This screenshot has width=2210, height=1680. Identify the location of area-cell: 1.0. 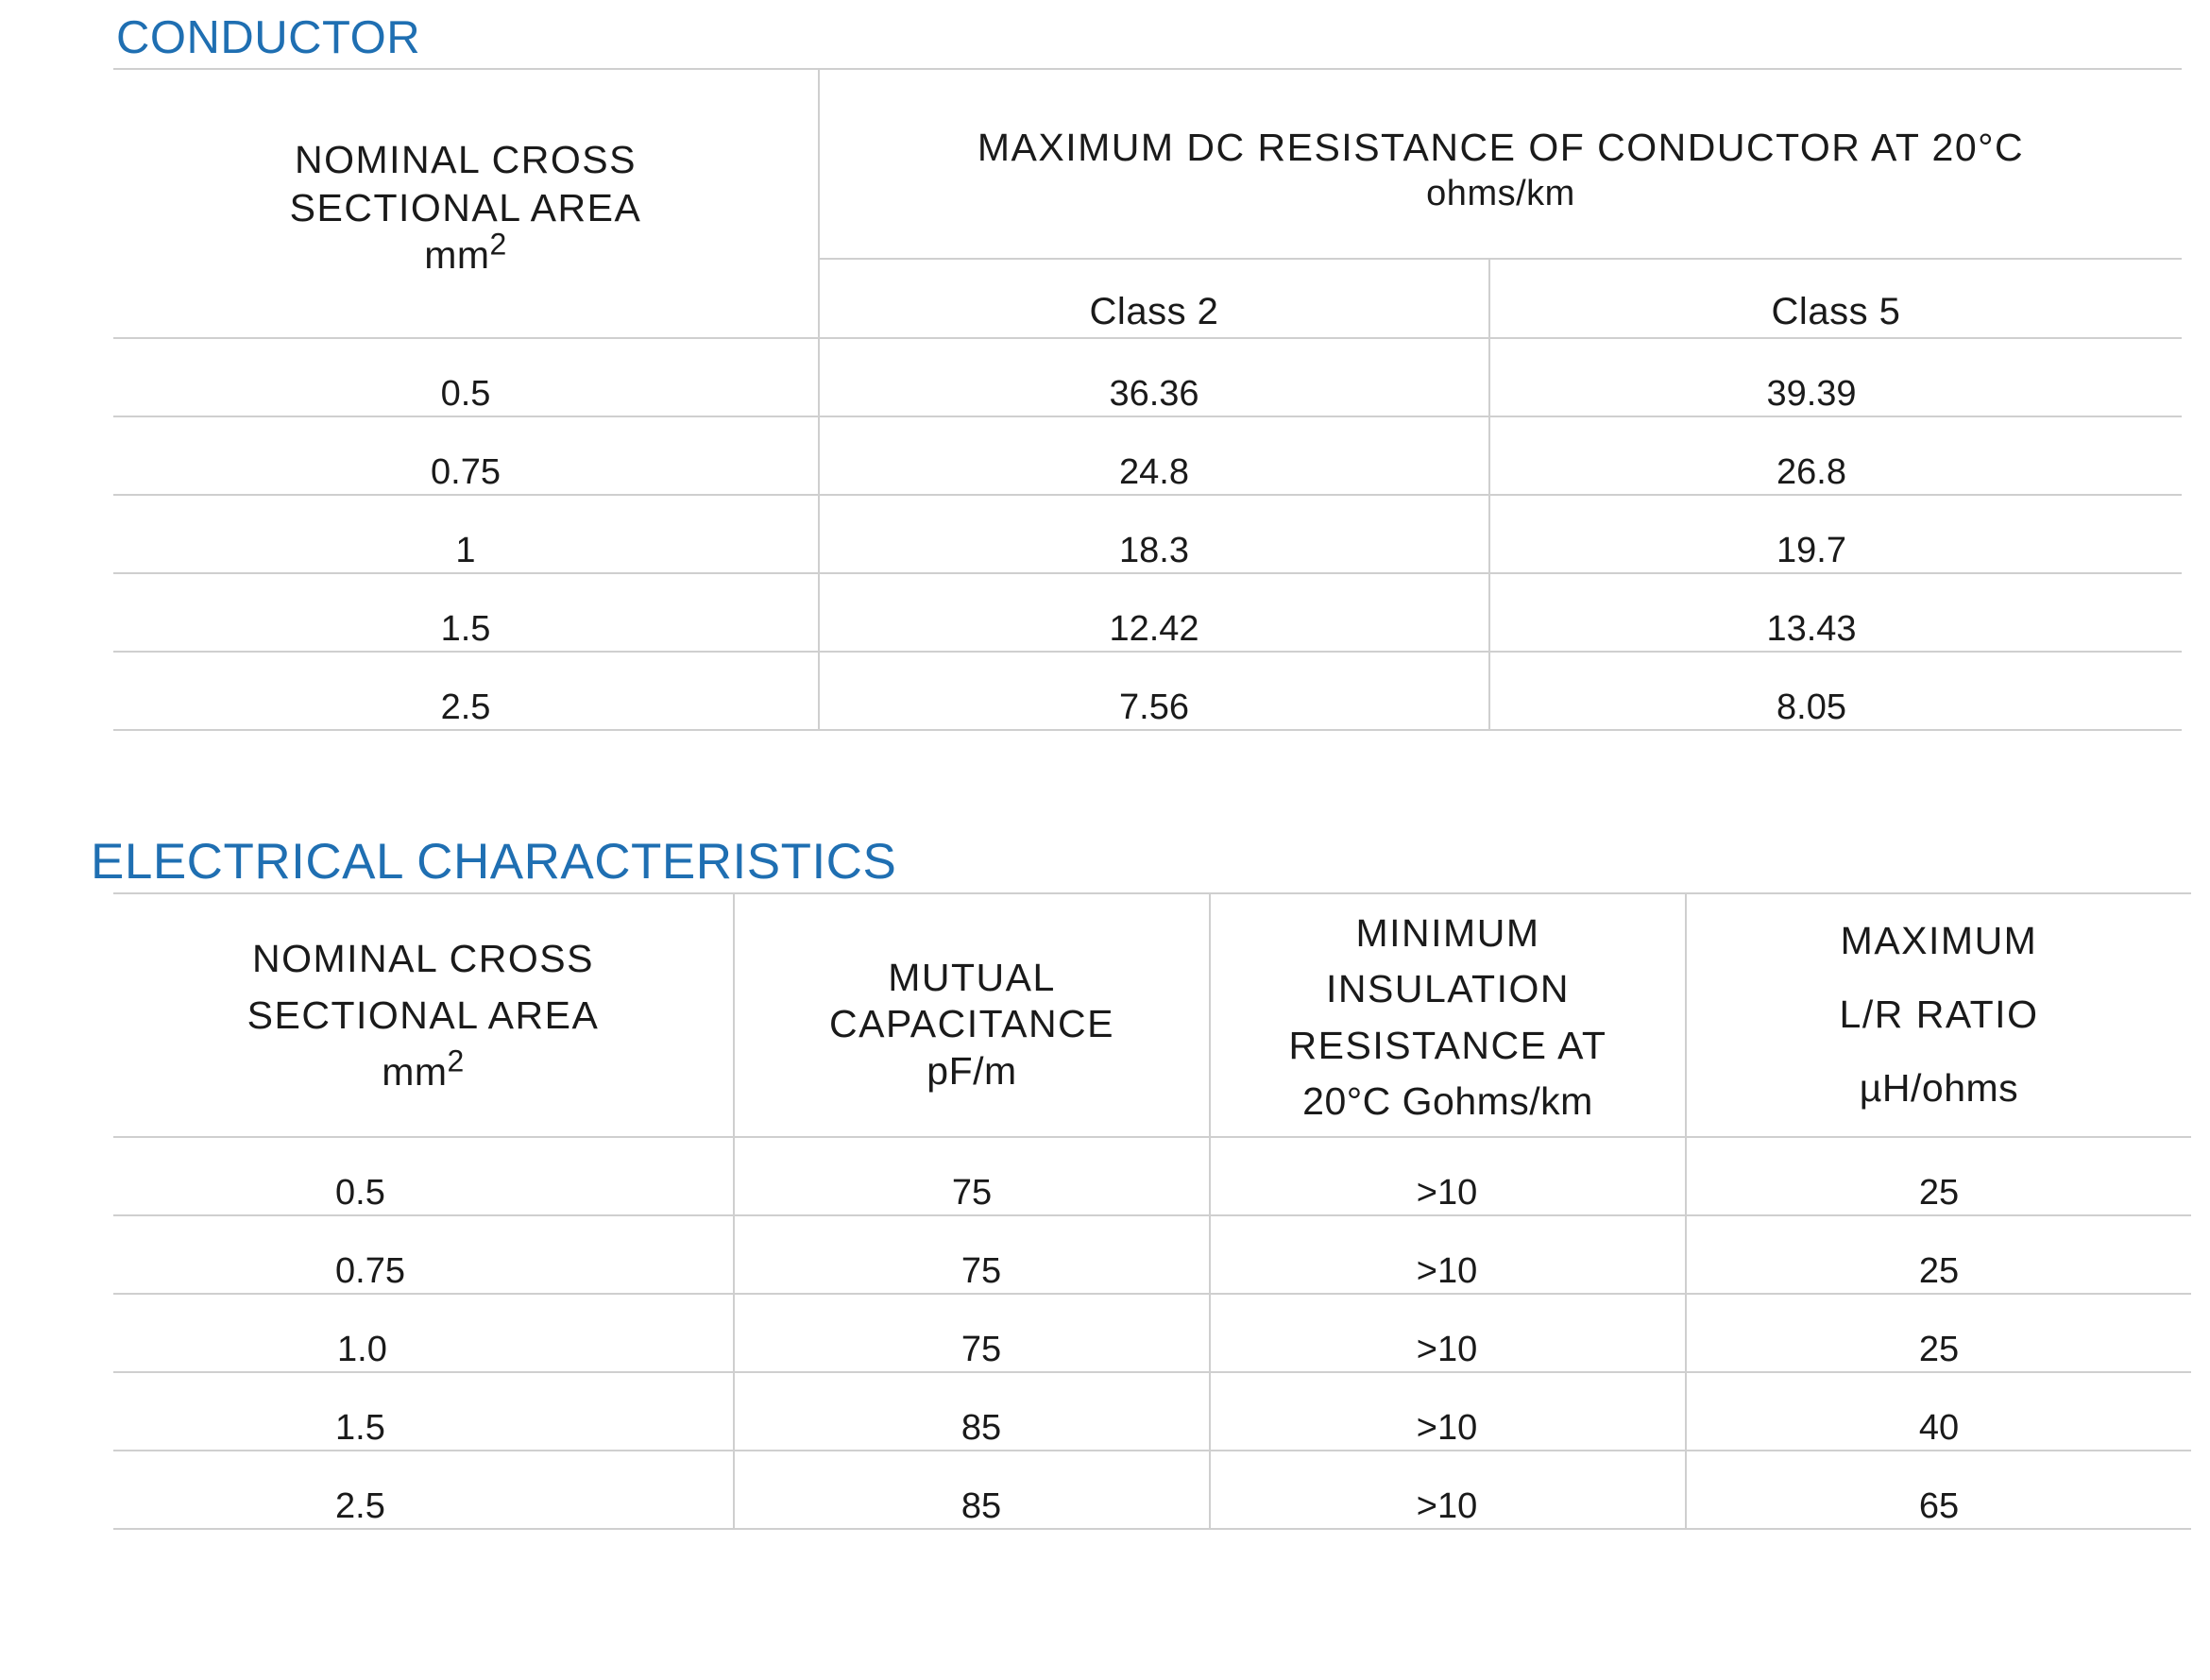
(362, 1349).